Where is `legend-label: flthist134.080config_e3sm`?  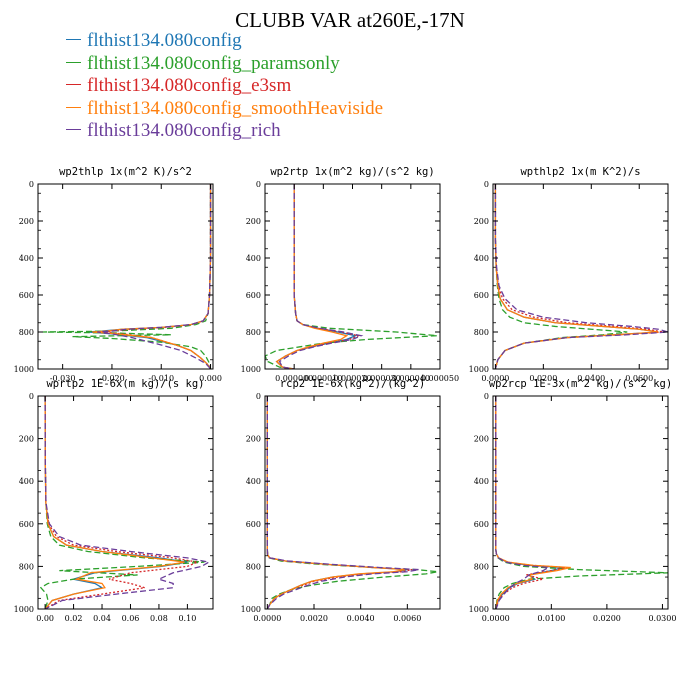
legend-label: flthist134.080config_e3sm is located at coordinates (189, 85).